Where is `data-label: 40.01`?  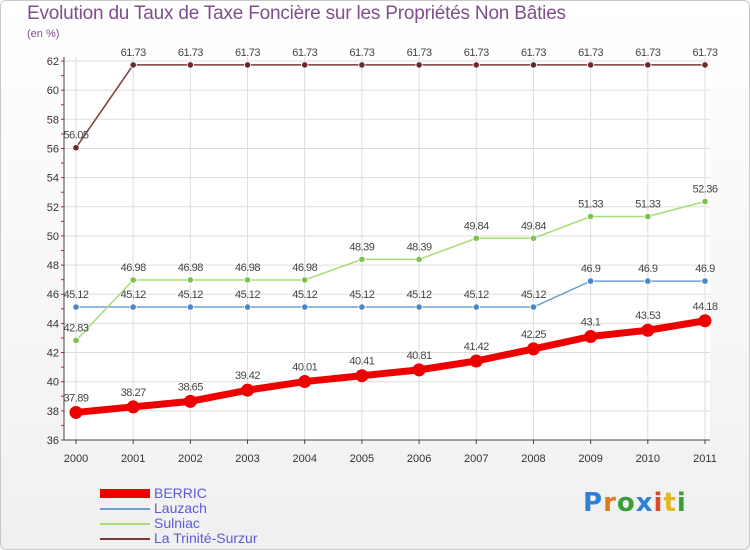 data-label: 40.01 is located at coordinates (304, 368).